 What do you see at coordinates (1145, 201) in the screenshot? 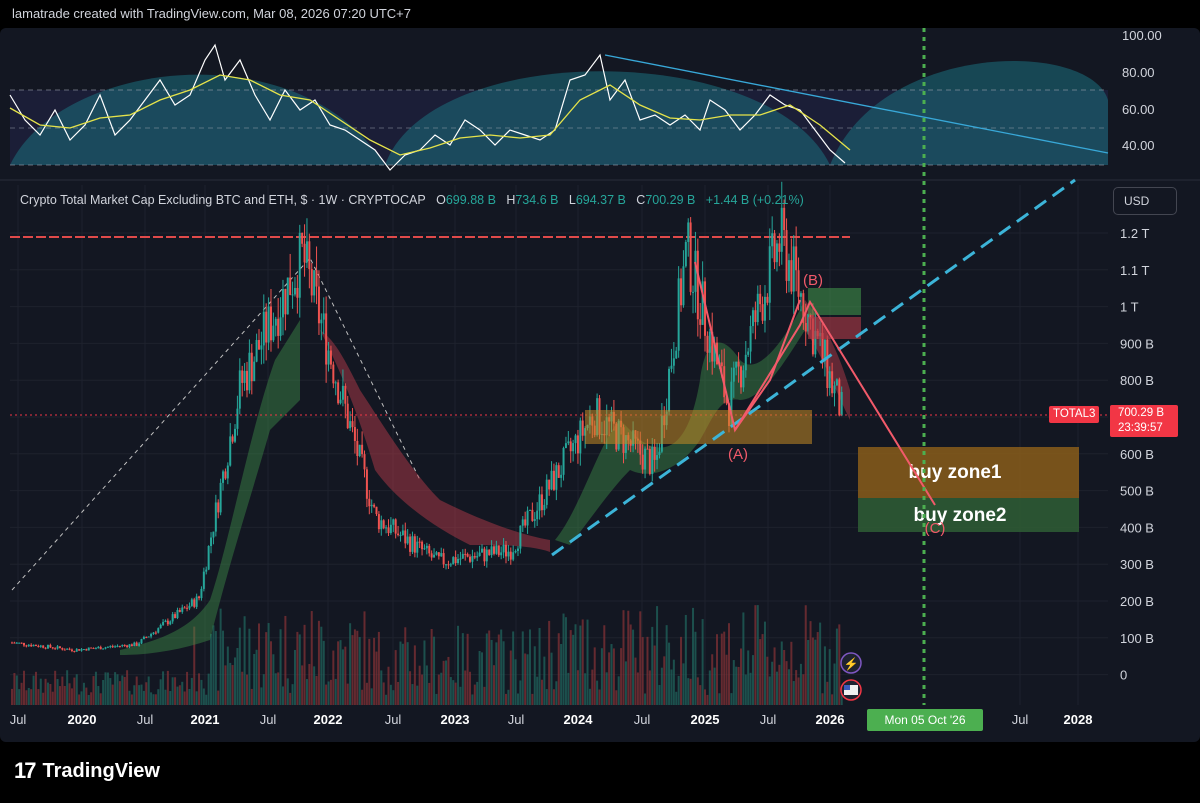
I see `currency-button: USD` at bounding box center [1145, 201].